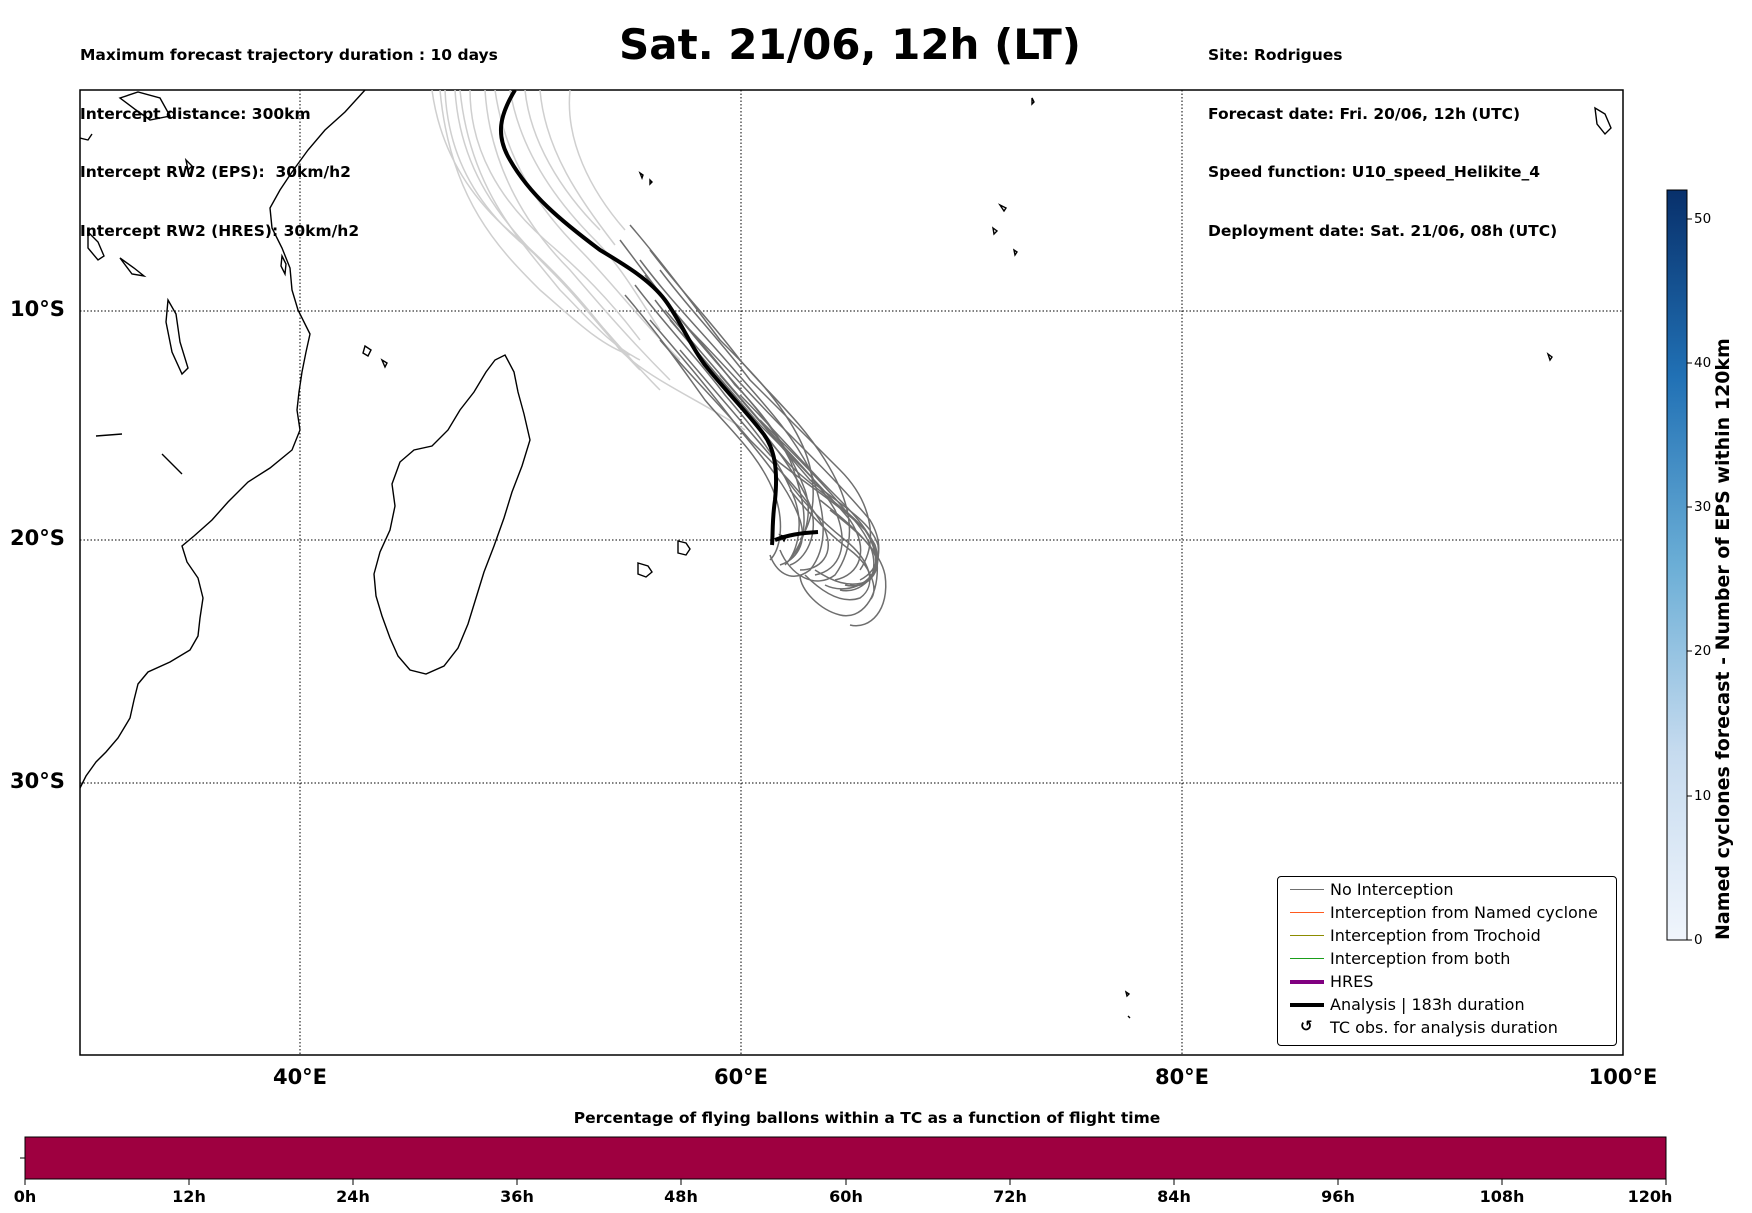 This screenshot has width=1752, height=1213. Describe the element at coordinates (517, 1196) in the screenshot. I see `flight-time-tick-label: 36h` at that location.